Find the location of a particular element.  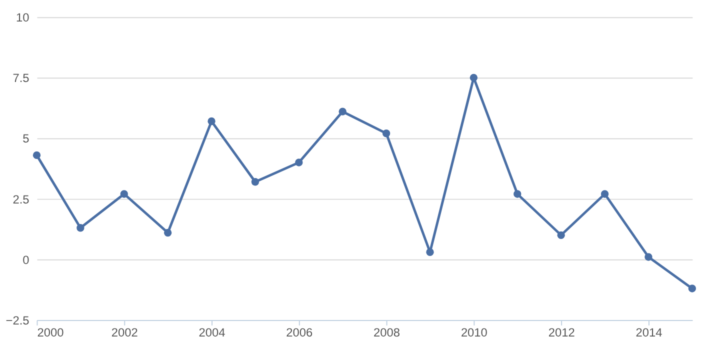

y-tick-label: 0 is located at coordinates (26, 259).